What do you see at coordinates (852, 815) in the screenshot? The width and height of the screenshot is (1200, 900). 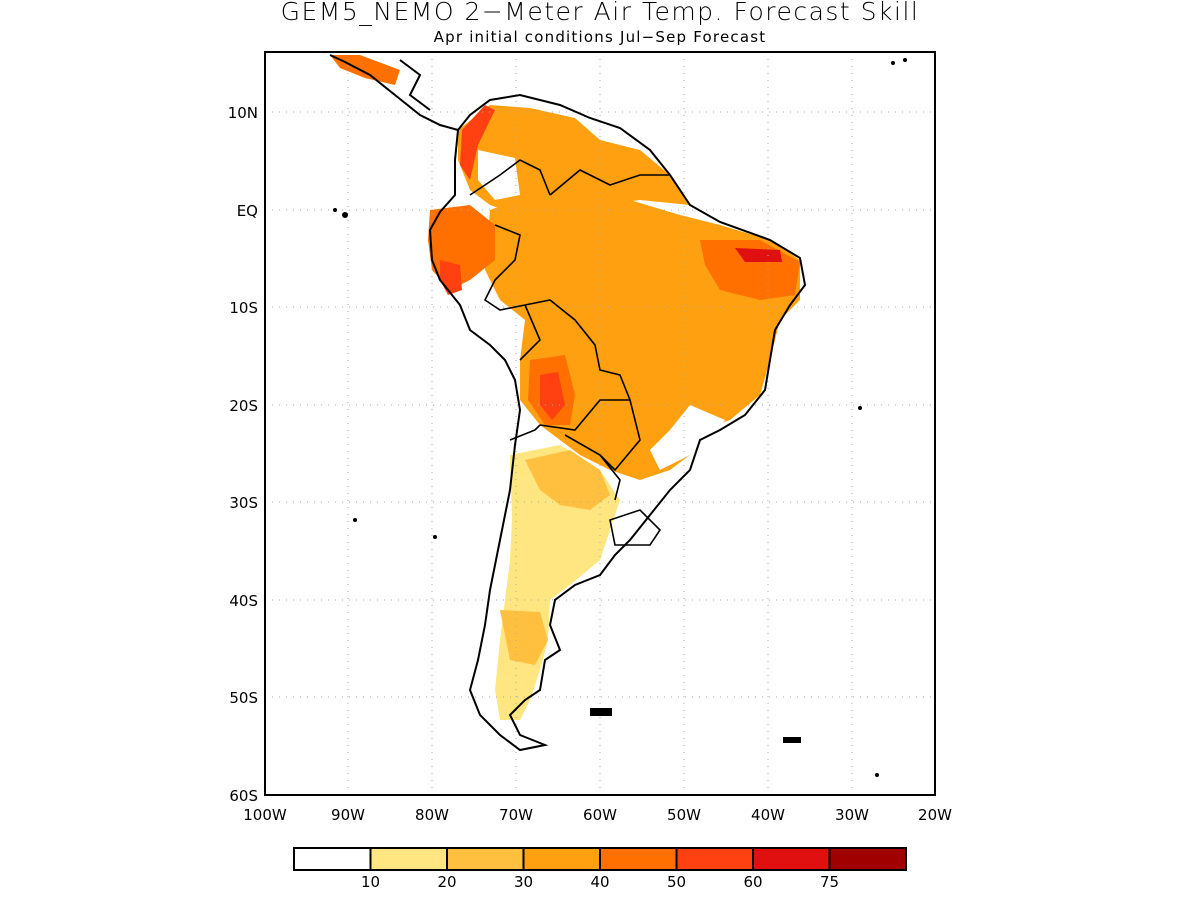 I see `lon-label-30w: 30W` at bounding box center [852, 815].